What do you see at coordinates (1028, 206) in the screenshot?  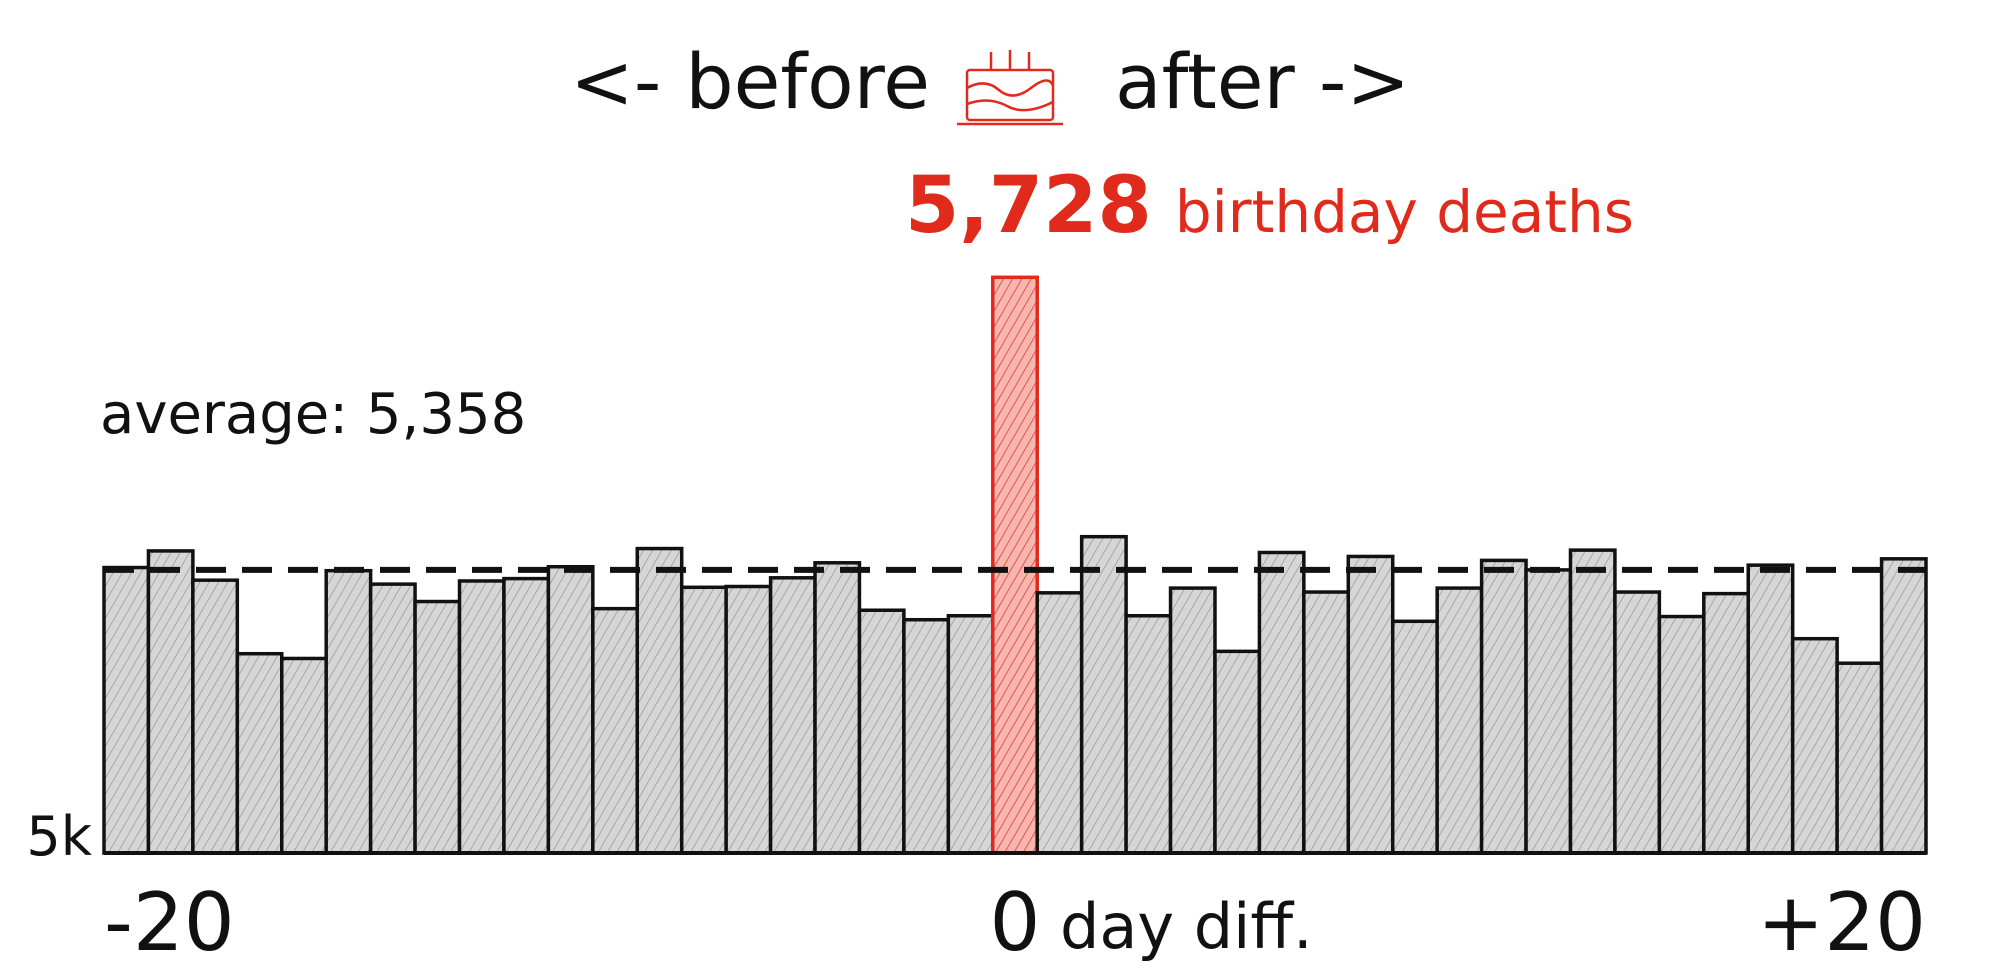 I see `highlight-value: 5,728` at bounding box center [1028, 206].